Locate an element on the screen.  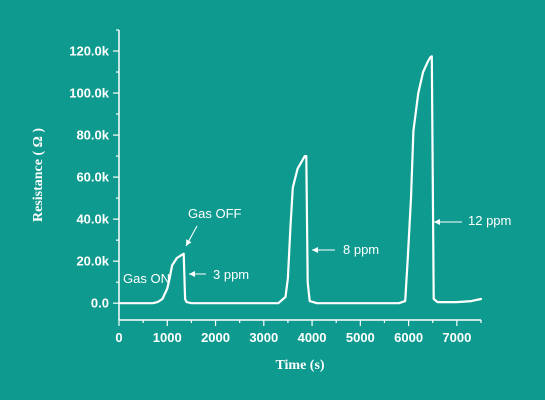
x-tick-label: 7000 is located at coordinates (456, 337).